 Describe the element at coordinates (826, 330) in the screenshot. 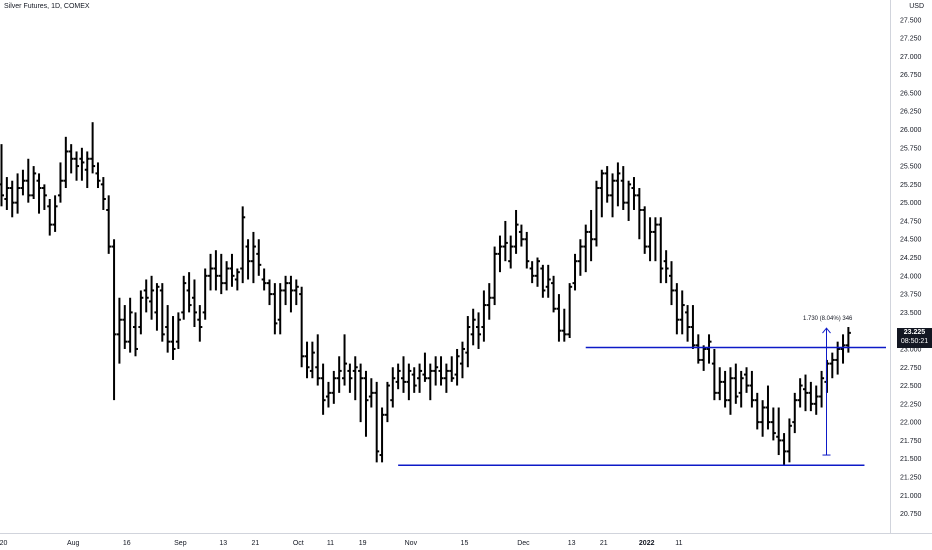

I see `measure-arrowhead` at that location.